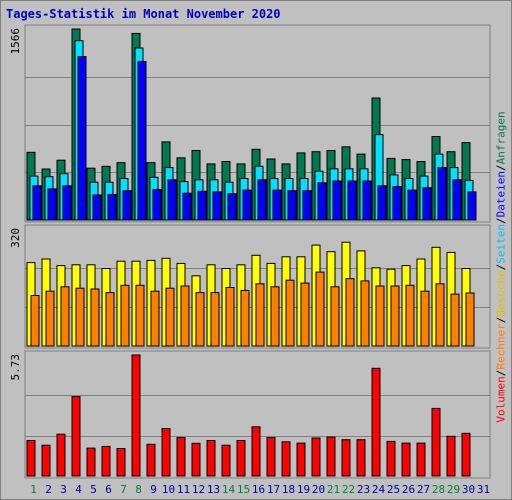 The image size is (512, 500). What do you see at coordinates (78, 489) in the screenshot?
I see `day-label-4: 4` at bounding box center [78, 489].